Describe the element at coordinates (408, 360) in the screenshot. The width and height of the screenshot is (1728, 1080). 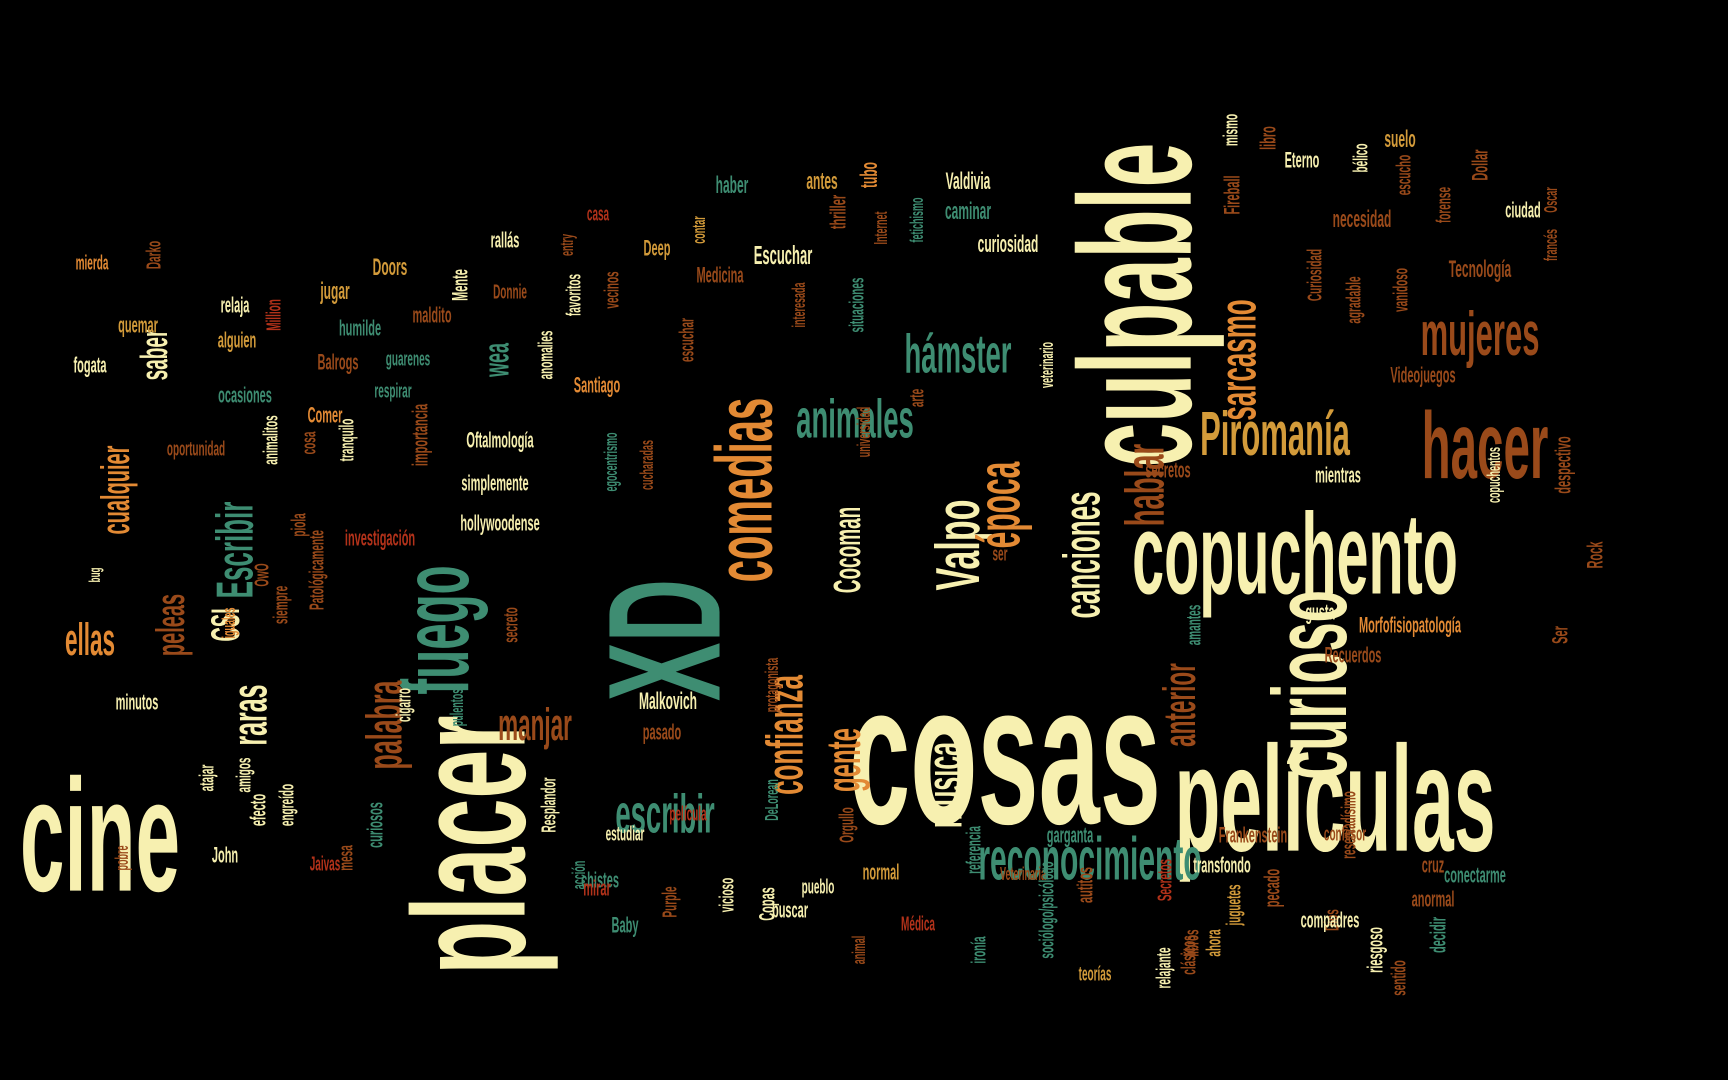
I see `cloud-word: guarenes` at that location.